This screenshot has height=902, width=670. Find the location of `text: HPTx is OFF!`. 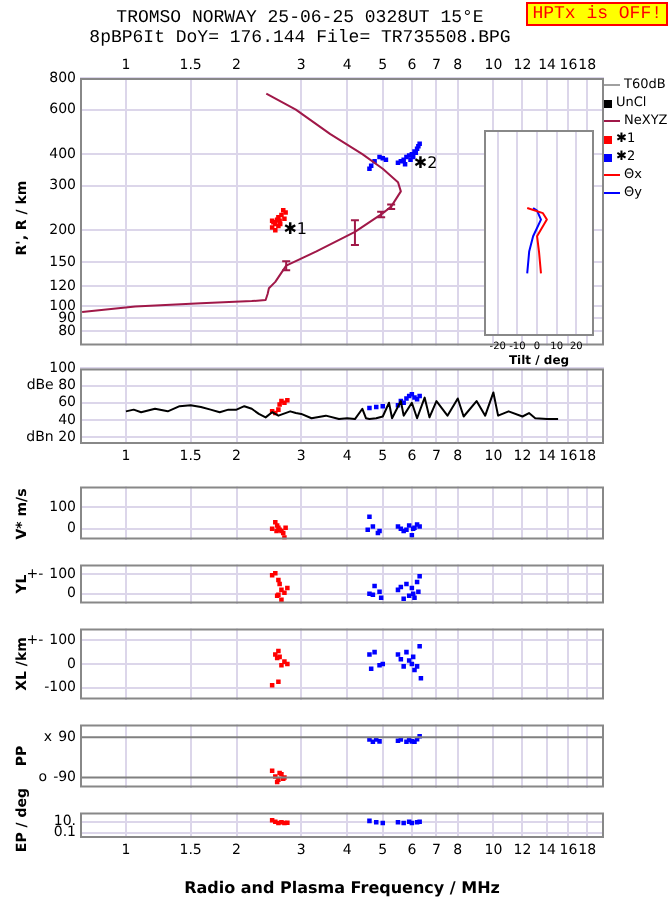

text: HPTx is OFF! is located at coordinates (597, 14).